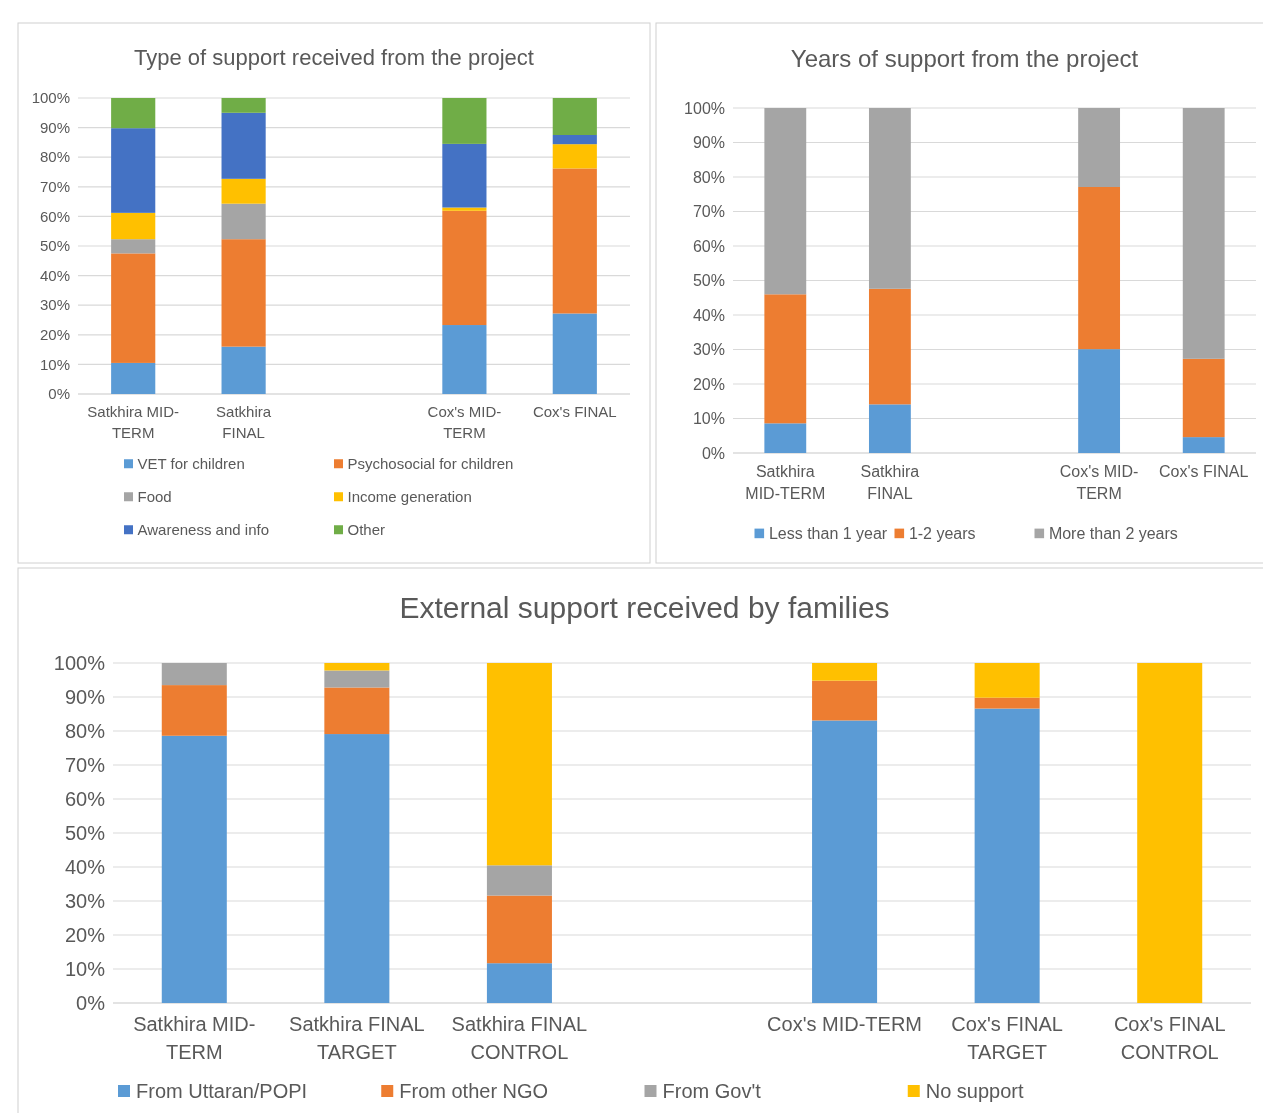 The height and width of the screenshot is (1113, 1263). Describe the element at coordinates (430, 463) in the screenshot. I see `legend-label: Psychosocial for children` at that location.